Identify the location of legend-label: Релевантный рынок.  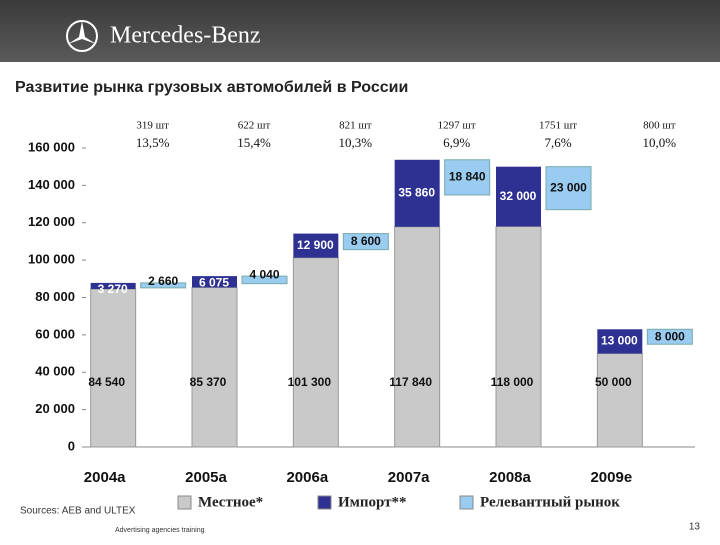
(550, 502).